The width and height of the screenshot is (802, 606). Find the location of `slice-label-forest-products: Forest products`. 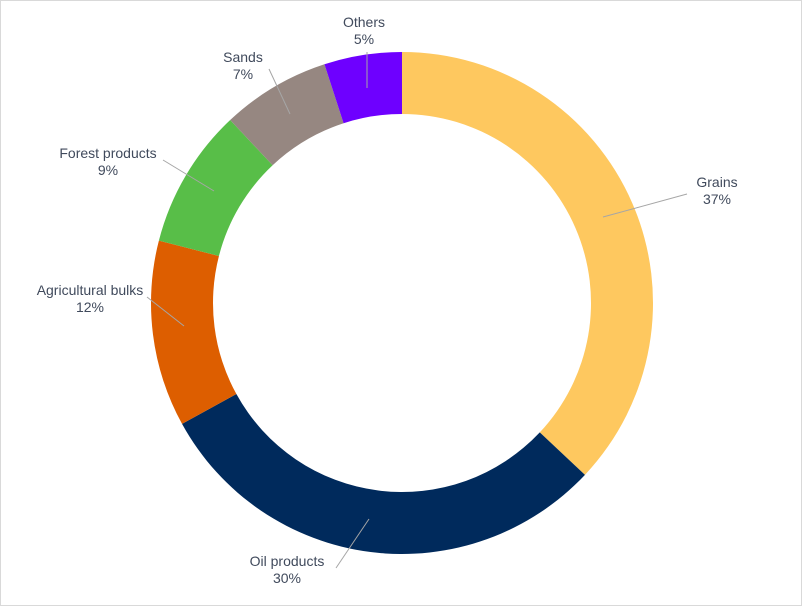

slice-label-forest-products: Forest products is located at coordinates (107, 153).